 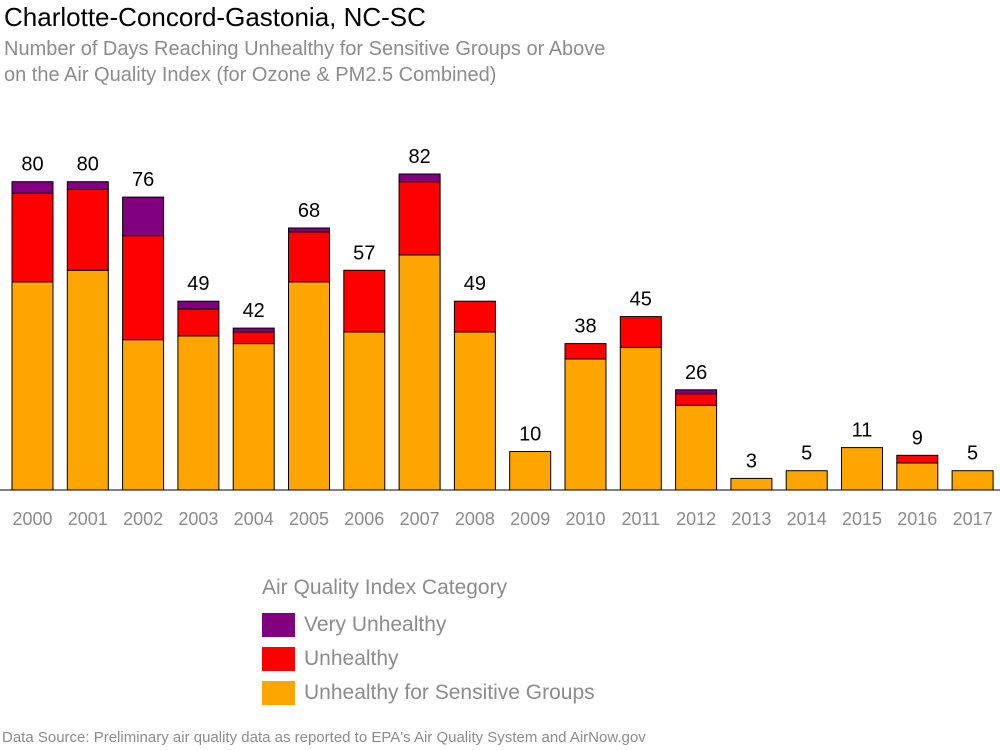 What do you see at coordinates (696, 447) in the screenshot?
I see `bar-2012-ush` at bounding box center [696, 447].